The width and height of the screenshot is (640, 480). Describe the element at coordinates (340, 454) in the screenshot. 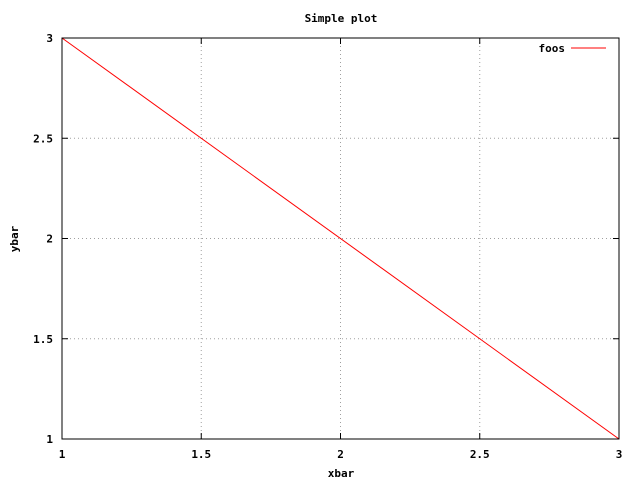

I see `x-tick-label: 2` at that location.